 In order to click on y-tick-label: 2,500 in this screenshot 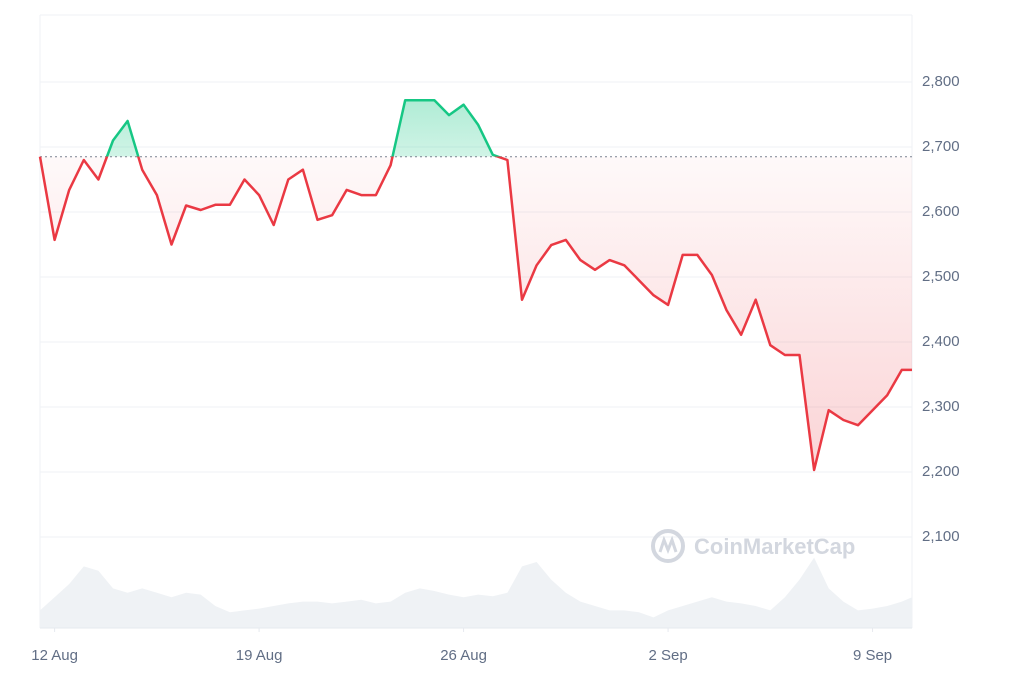, I will do `click(941, 276)`.